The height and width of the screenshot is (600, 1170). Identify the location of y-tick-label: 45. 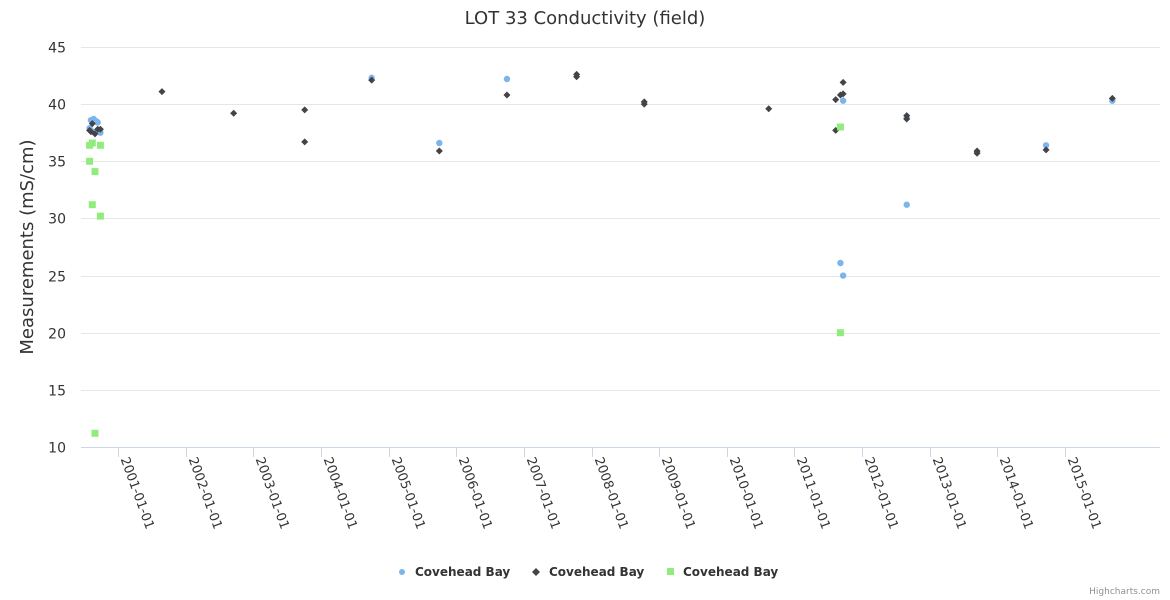
(57, 49).